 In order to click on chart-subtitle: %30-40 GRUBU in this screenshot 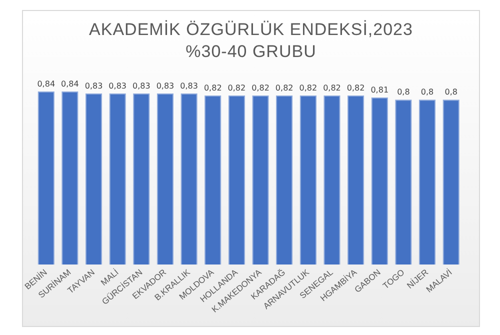, I will do `click(251, 52)`.